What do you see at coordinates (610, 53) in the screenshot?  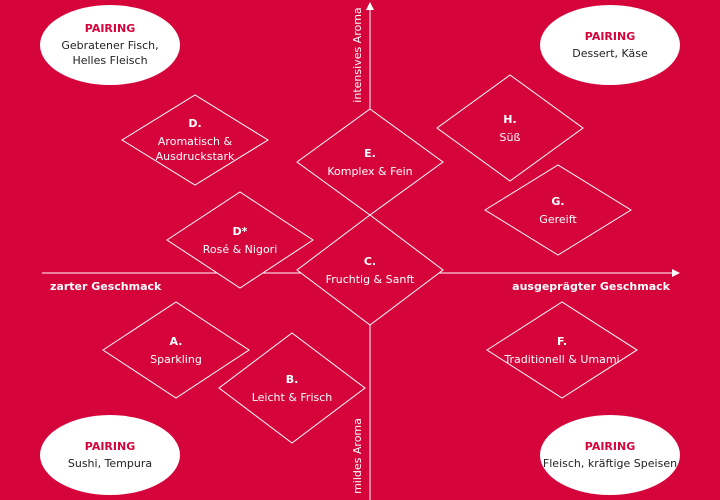 I see `pairing-text: Dessert, Käse` at bounding box center [610, 53].